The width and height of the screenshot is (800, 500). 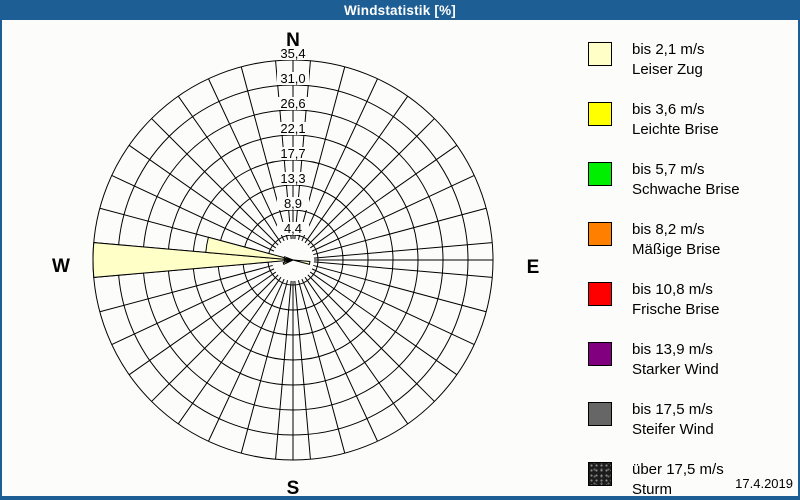 What do you see at coordinates (652, 489) in the screenshot?
I see `legend-name-label: Sturm` at bounding box center [652, 489].